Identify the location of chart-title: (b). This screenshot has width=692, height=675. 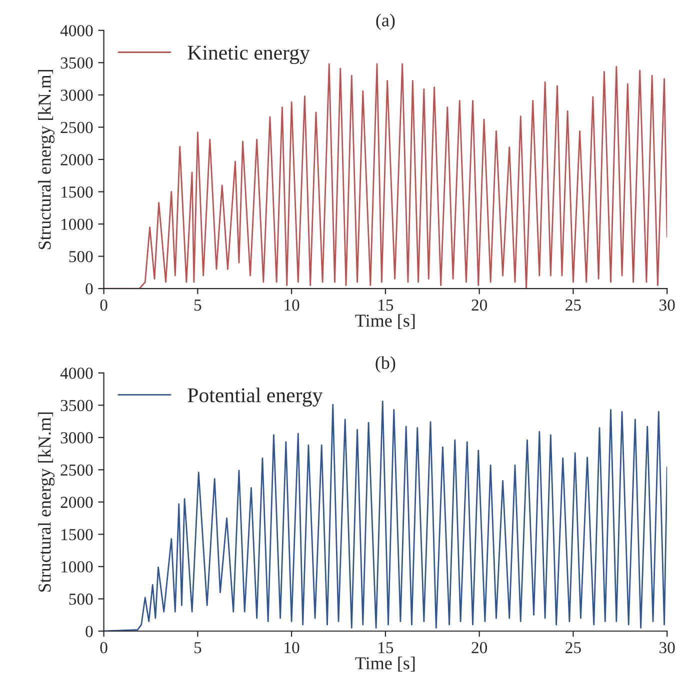
(386, 364).